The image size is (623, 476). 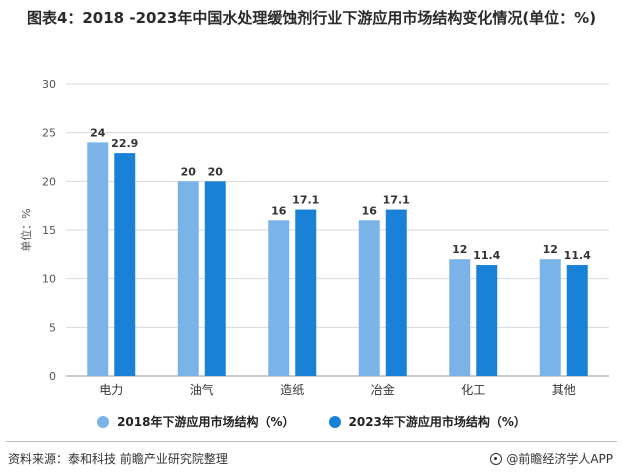 What do you see at coordinates (103, 421) in the screenshot?
I see `legend-marker-2018` at bounding box center [103, 421].